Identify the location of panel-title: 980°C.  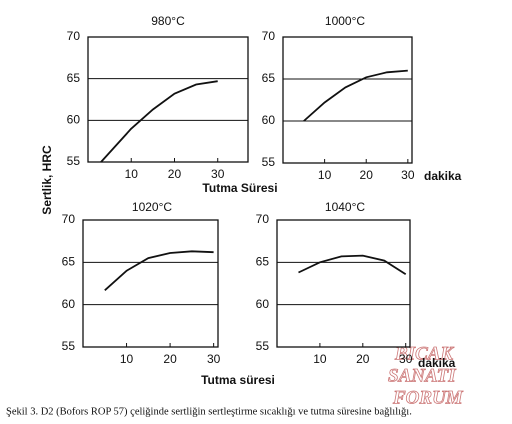
(168, 21).